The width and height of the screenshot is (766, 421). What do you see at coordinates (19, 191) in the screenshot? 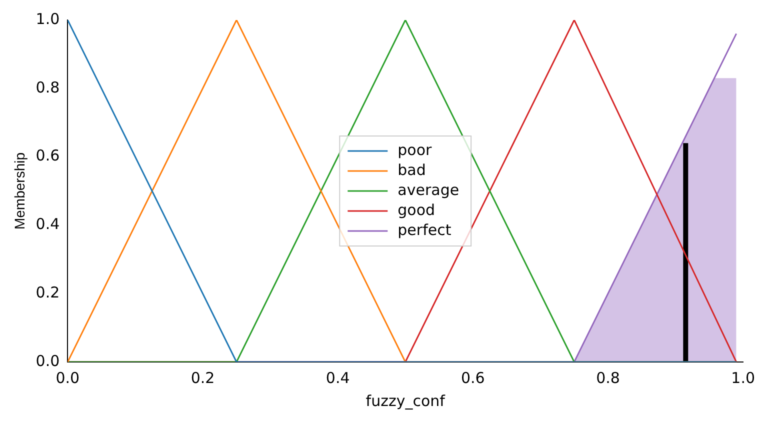
I see `y-axis-title: Membership` at bounding box center [19, 191].